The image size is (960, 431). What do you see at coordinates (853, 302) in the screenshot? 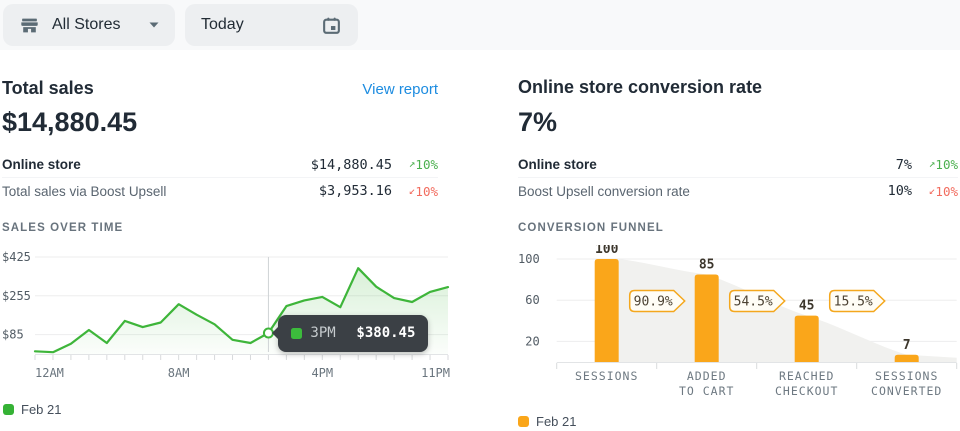
I see `svg-text: 15.5%` at bounding box center [853, 302].